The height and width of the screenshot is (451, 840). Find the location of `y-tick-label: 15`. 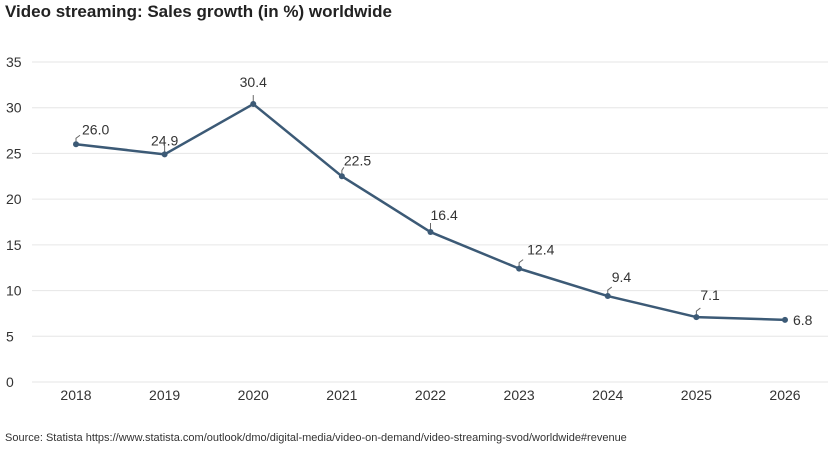

y-tick-label: 15 is located at coordinates (14, 245).